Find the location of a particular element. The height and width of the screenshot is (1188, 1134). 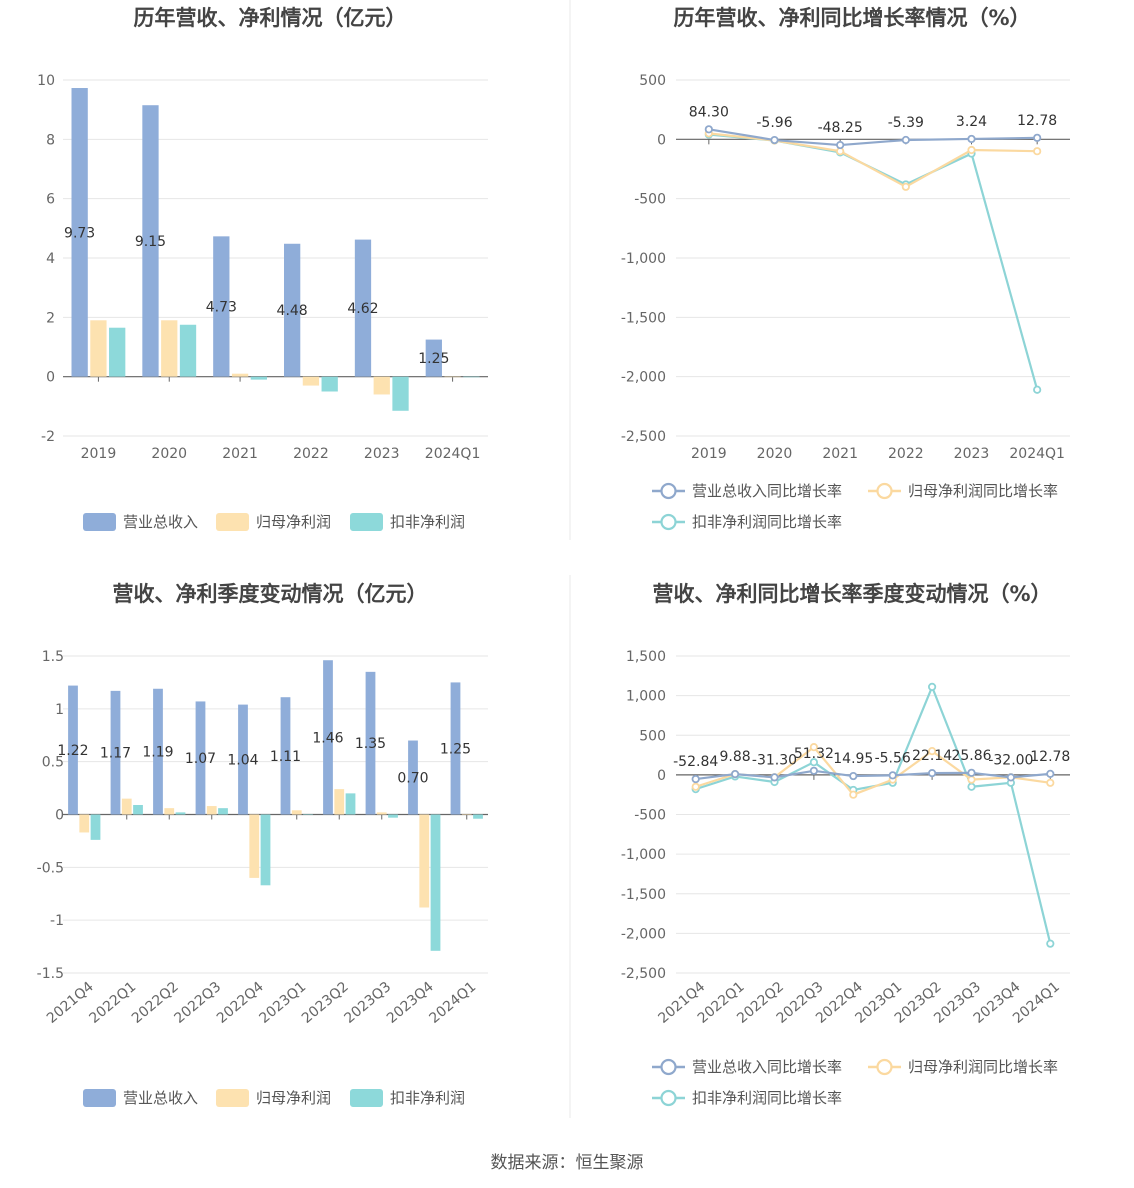

data-label: 12.78 is located at coordinates (1037, 121).